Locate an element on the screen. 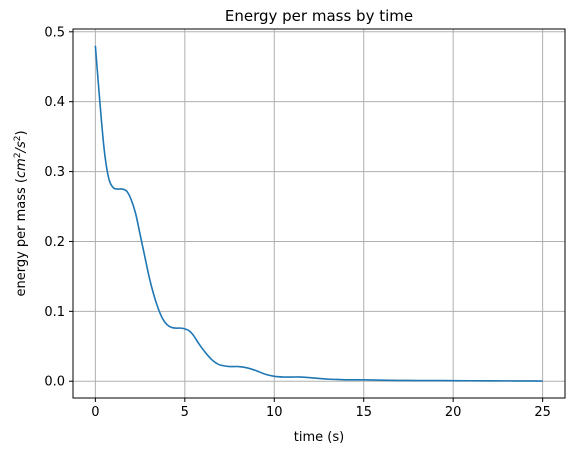  y-tick-label: 0.3 is located at coordinates (54, 172).